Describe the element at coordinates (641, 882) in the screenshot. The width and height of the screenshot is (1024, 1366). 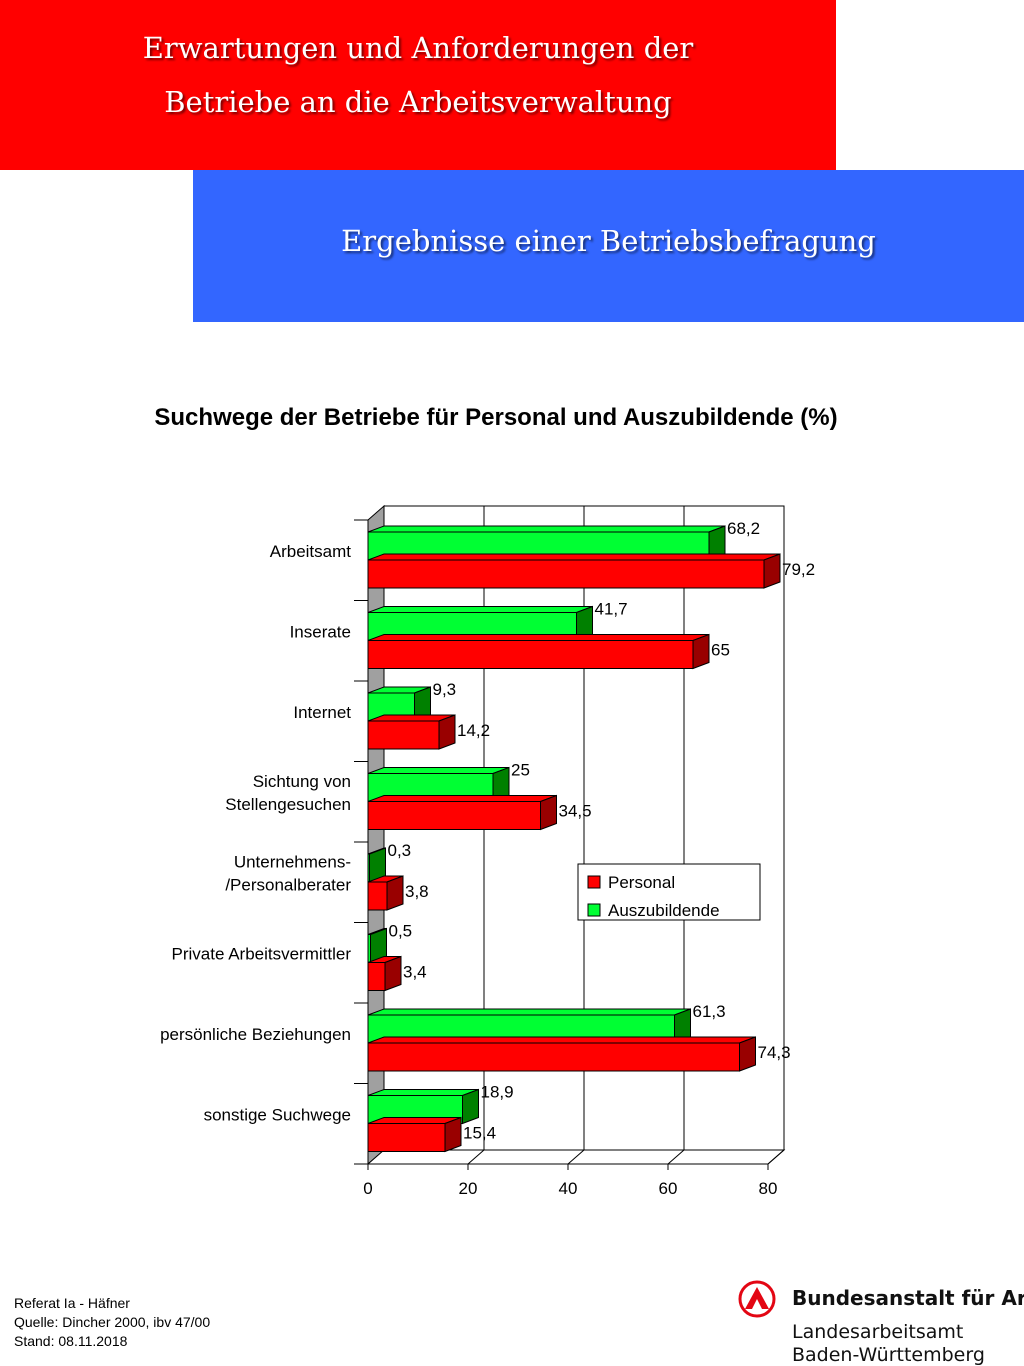
I see `legend-label: Personal` at that location.